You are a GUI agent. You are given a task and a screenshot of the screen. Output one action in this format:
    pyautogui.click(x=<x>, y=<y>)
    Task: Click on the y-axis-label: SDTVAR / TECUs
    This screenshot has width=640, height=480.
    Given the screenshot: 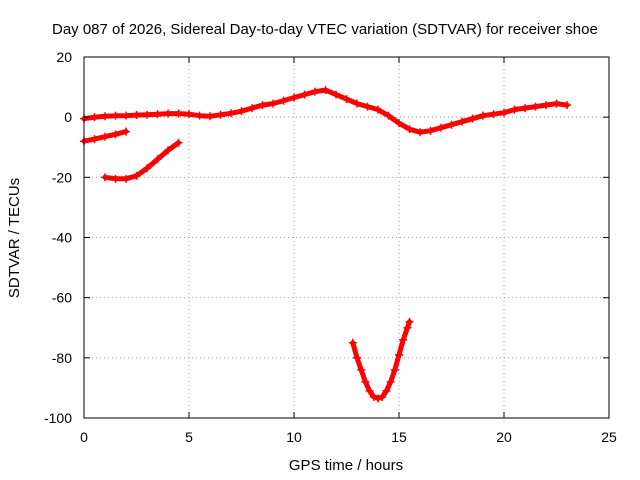 What is the action you would take?
    pyautogui.click(x=14, y=238)
    